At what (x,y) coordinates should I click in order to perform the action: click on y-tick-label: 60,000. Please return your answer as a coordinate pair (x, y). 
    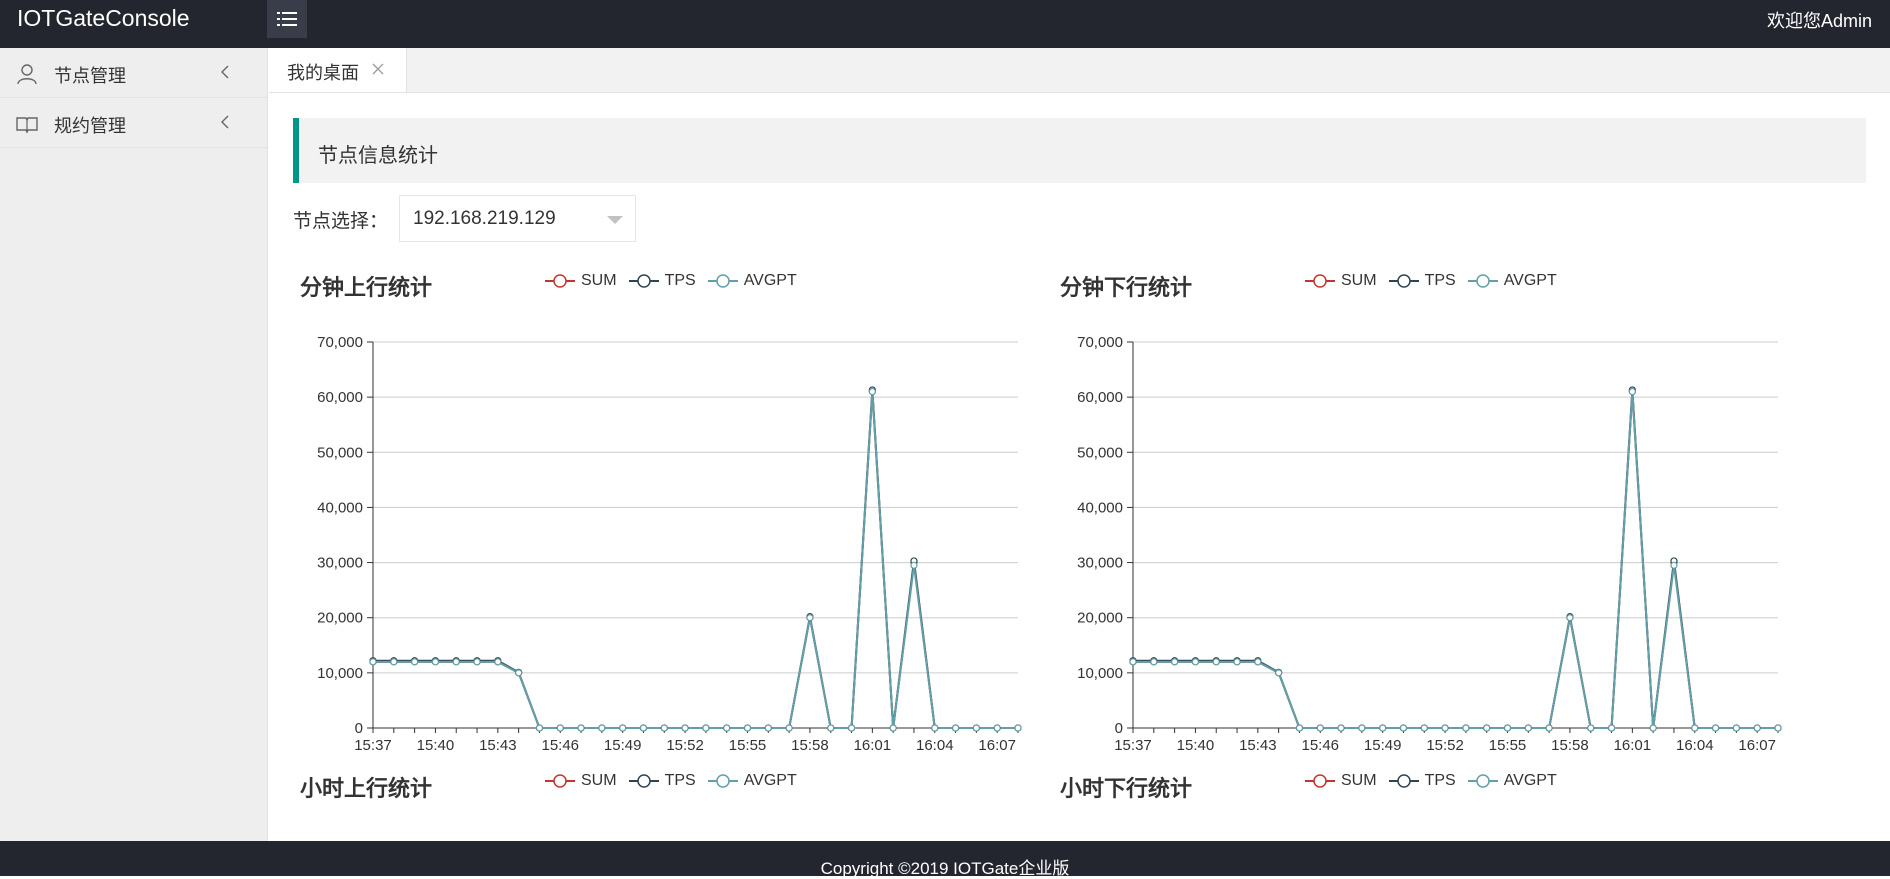
    Looking at the image, I should click on (1100, 397).